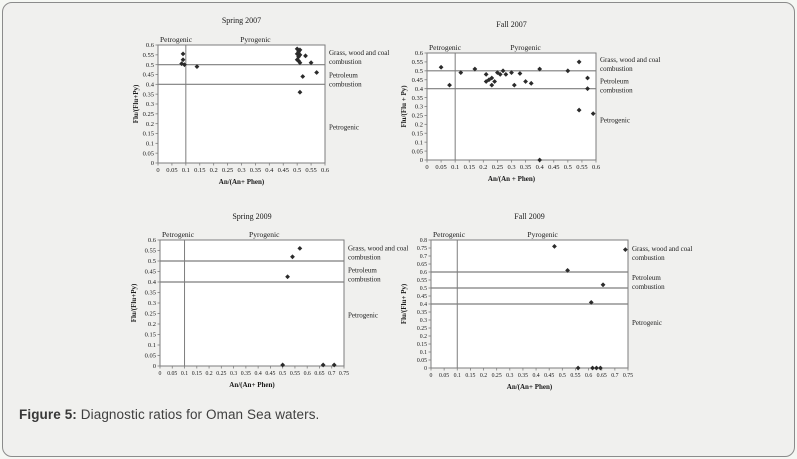 The image size is (797, 459). Describe the element at coordinates (455, 167) in the screenshot. I see `x-tick-label: 0.1` at that location.